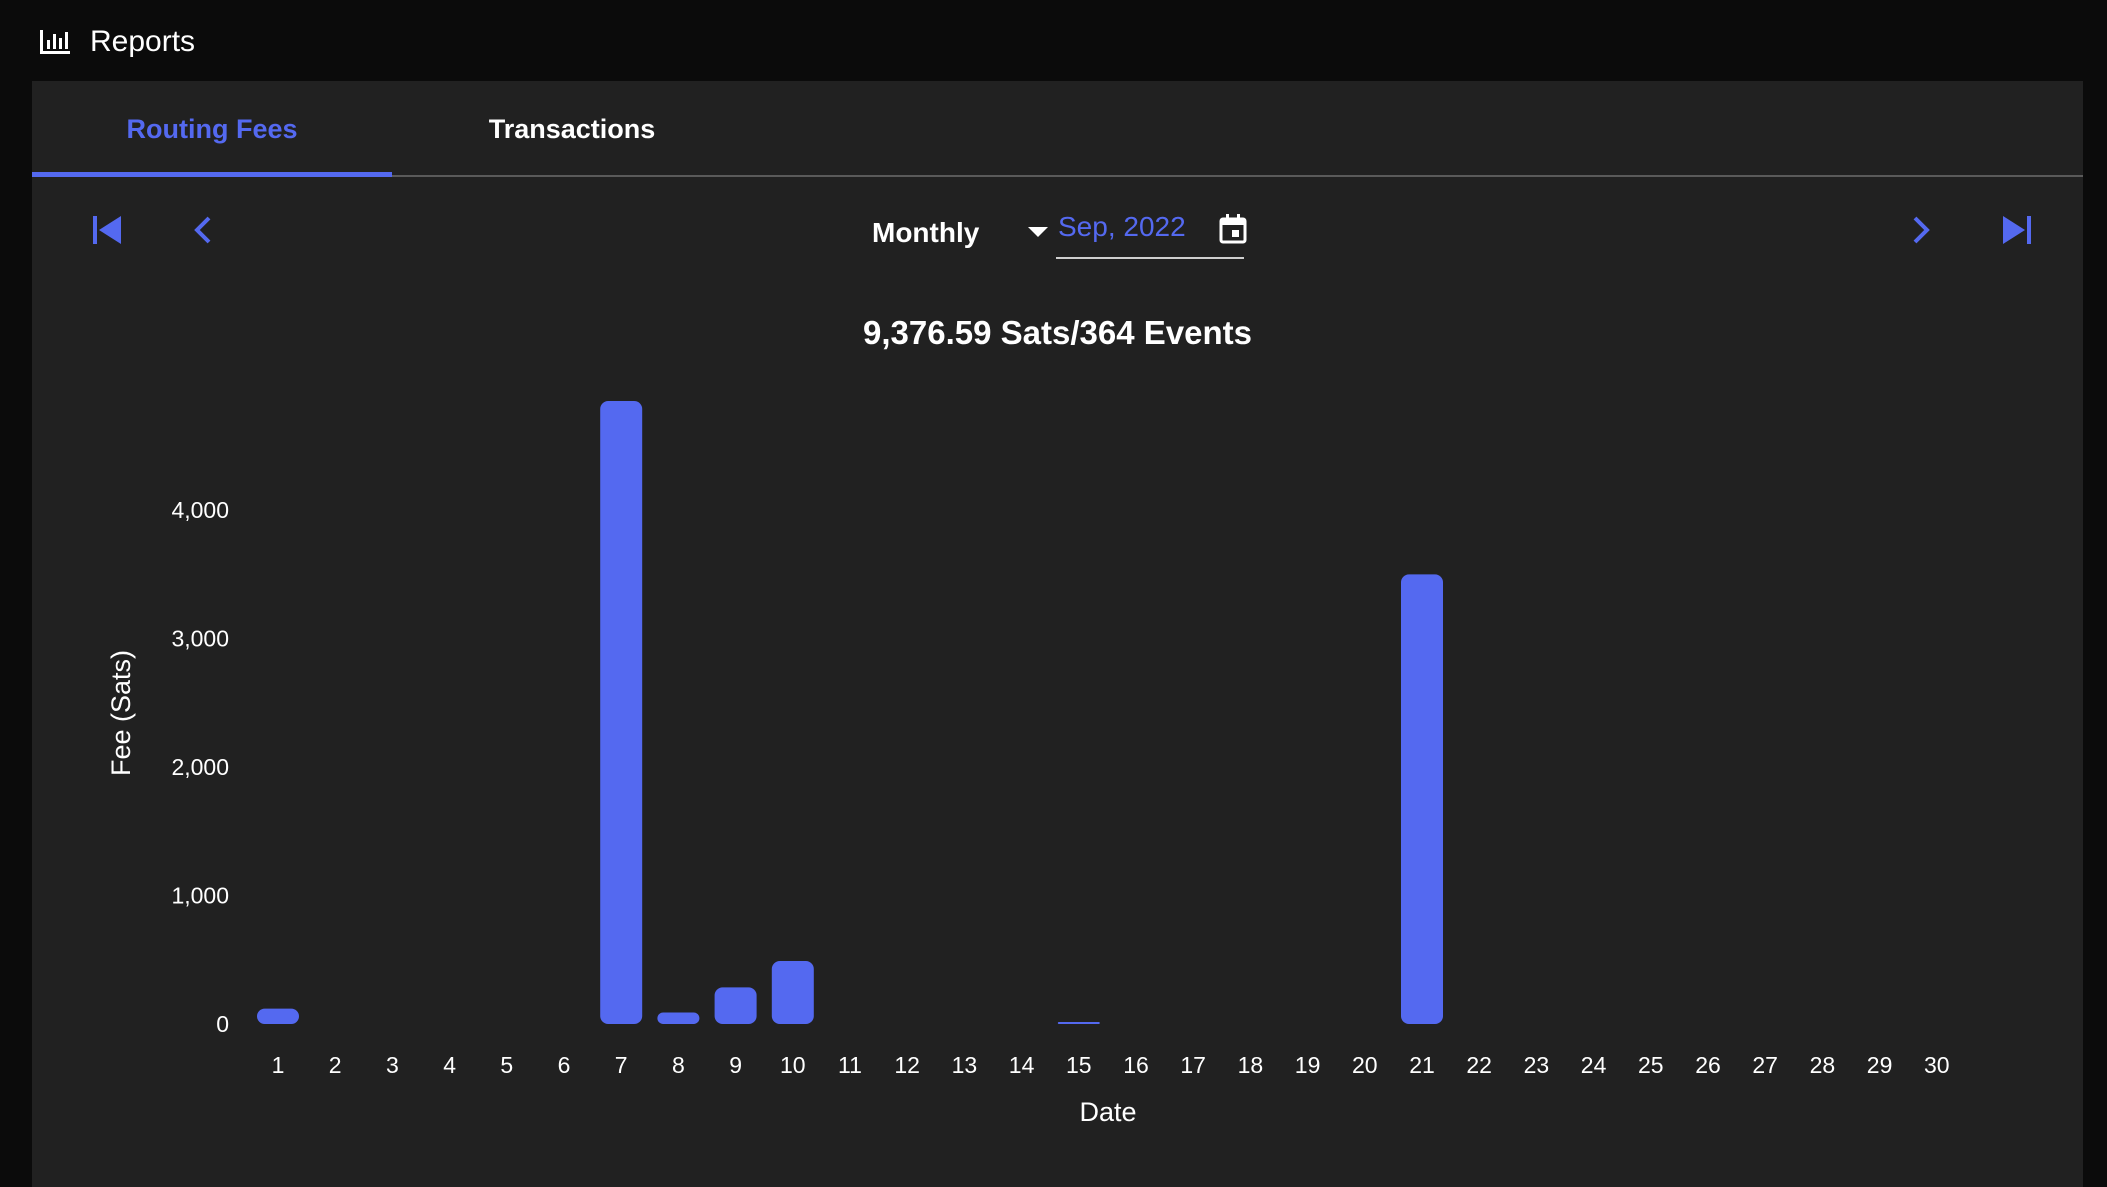 The width and height of the screenshot is (2107, 1187). I want to click on tab-routing-fees: Routing Fees, so click(212, 128).